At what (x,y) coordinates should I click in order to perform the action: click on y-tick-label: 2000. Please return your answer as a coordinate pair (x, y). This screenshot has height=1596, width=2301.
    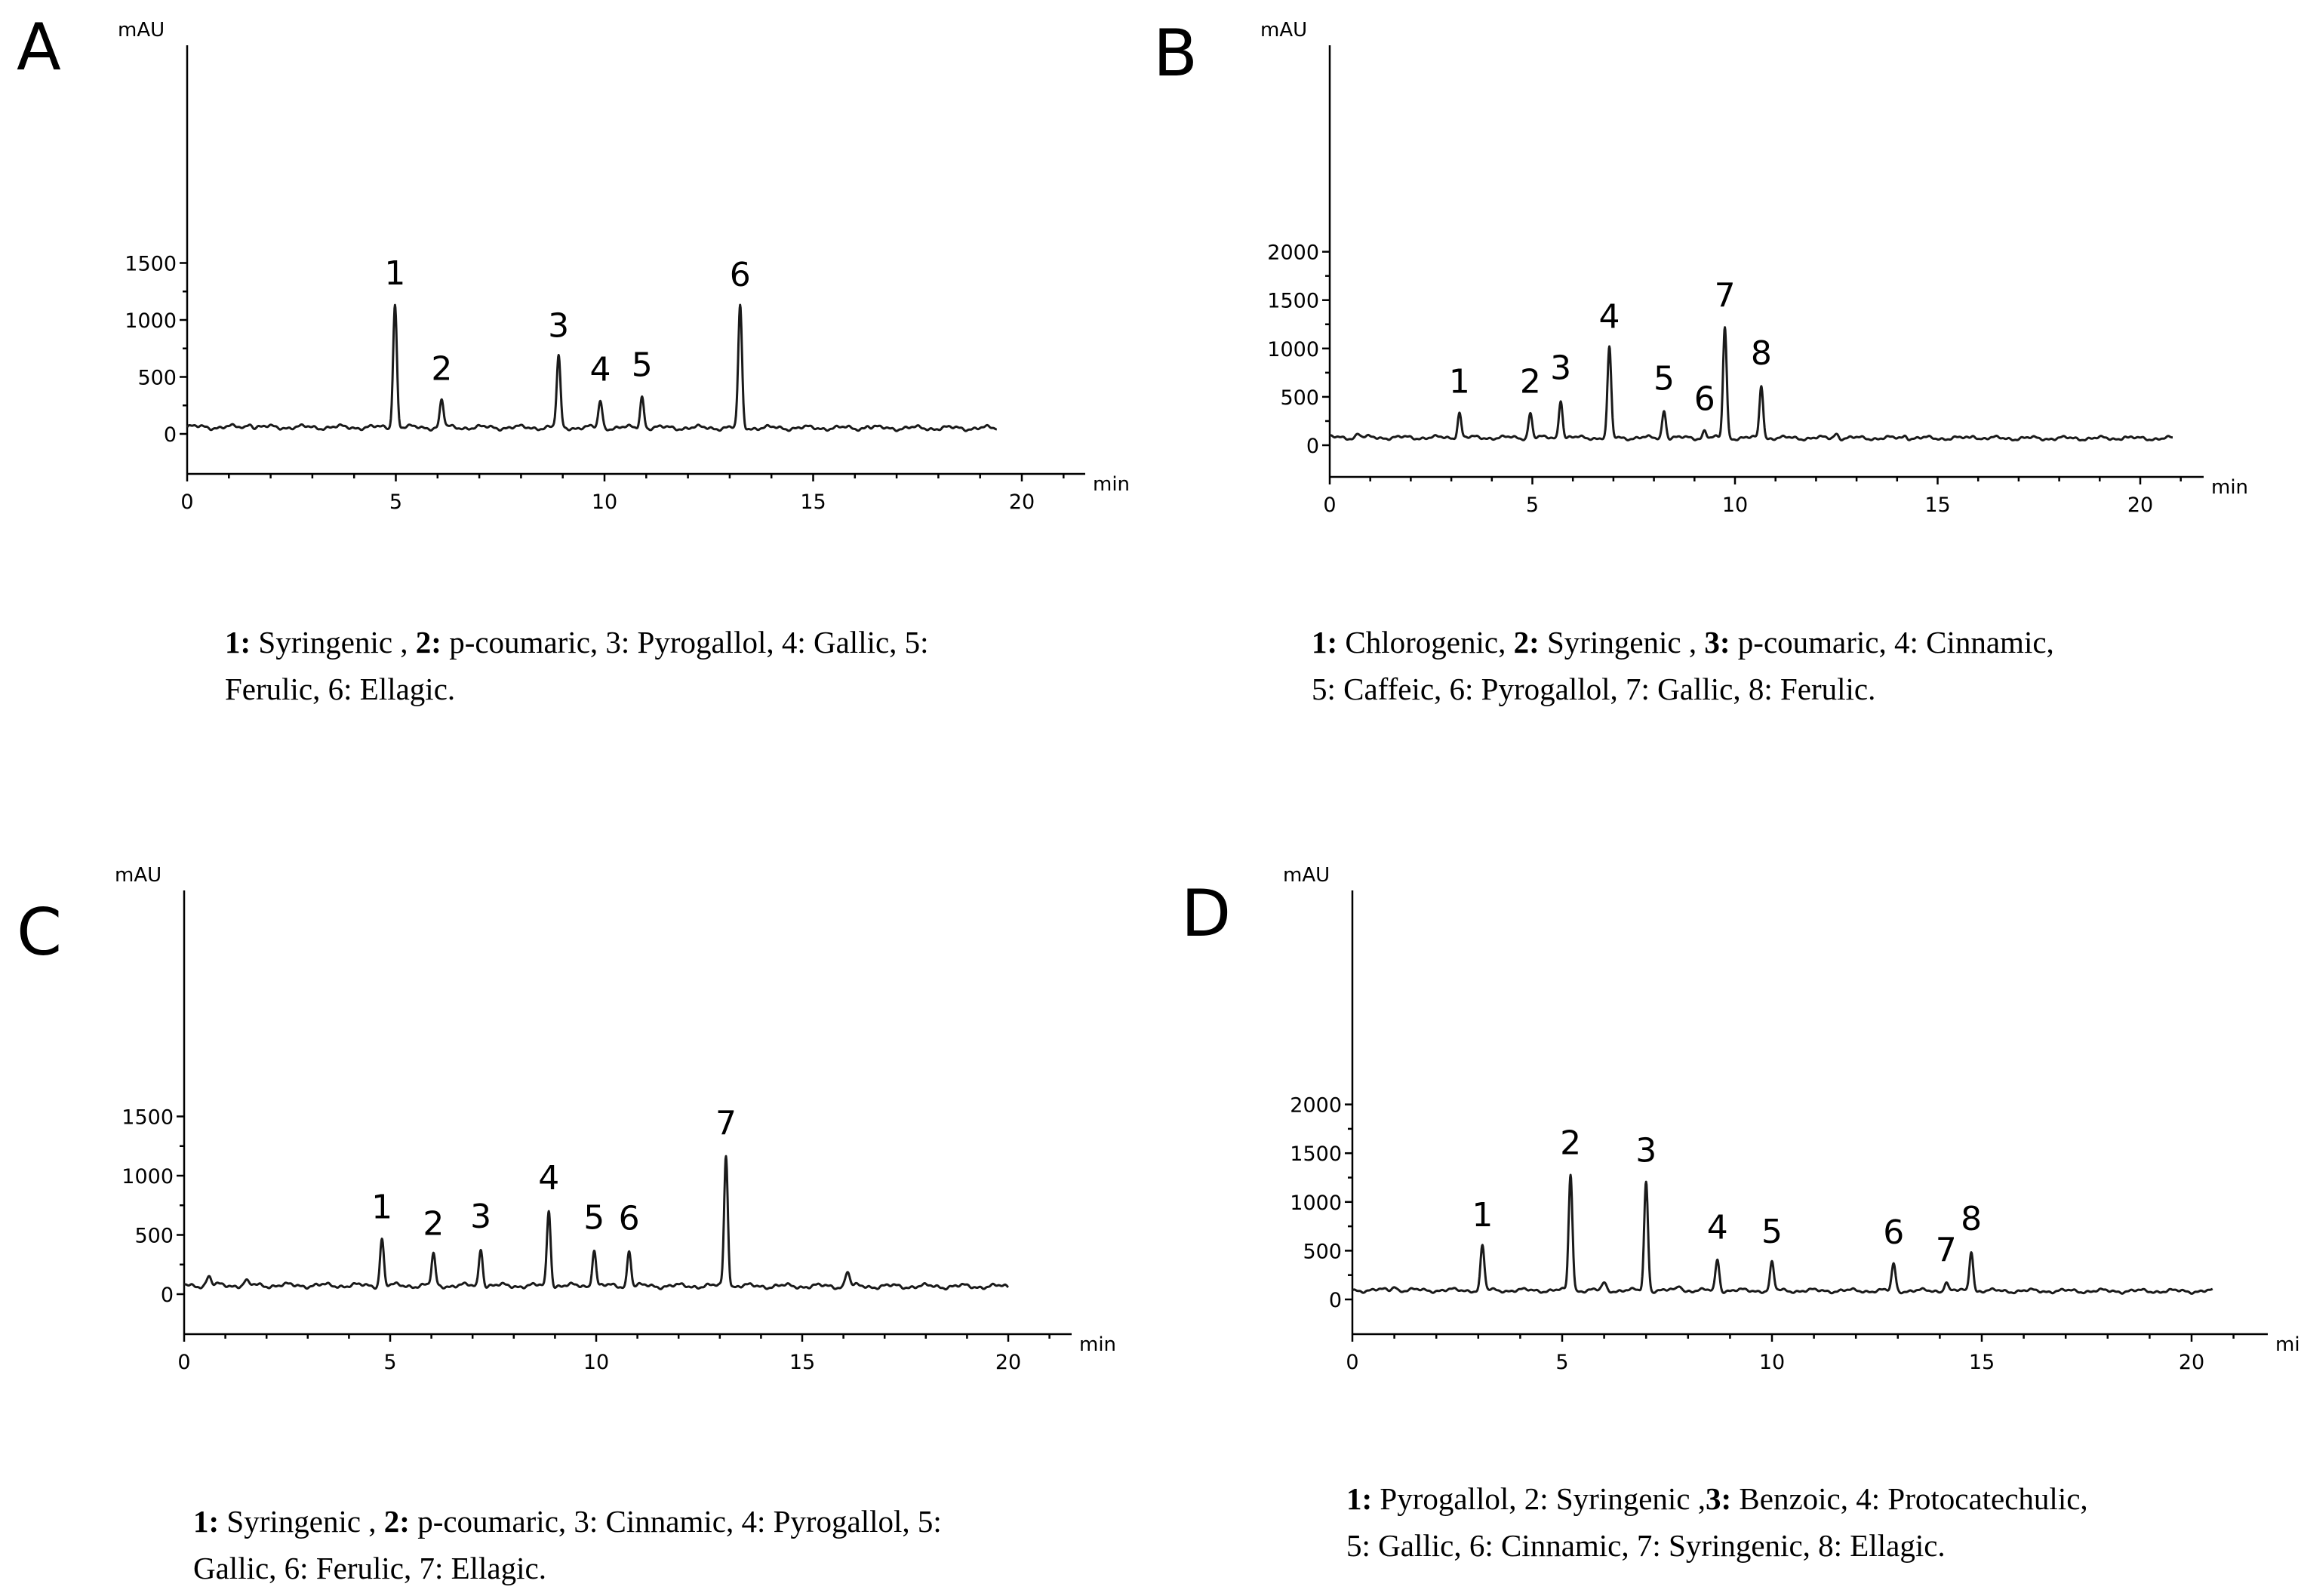
    Looking at the image, I should click on (1293, 253).